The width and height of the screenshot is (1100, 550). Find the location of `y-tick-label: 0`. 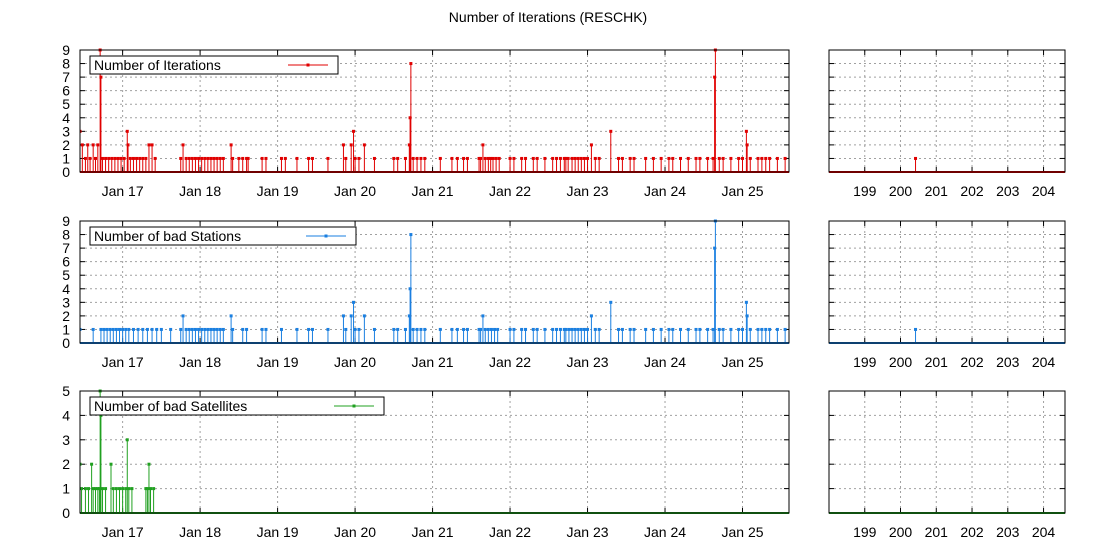

y-tick-label: 0 is located at coordinates (66, 513).